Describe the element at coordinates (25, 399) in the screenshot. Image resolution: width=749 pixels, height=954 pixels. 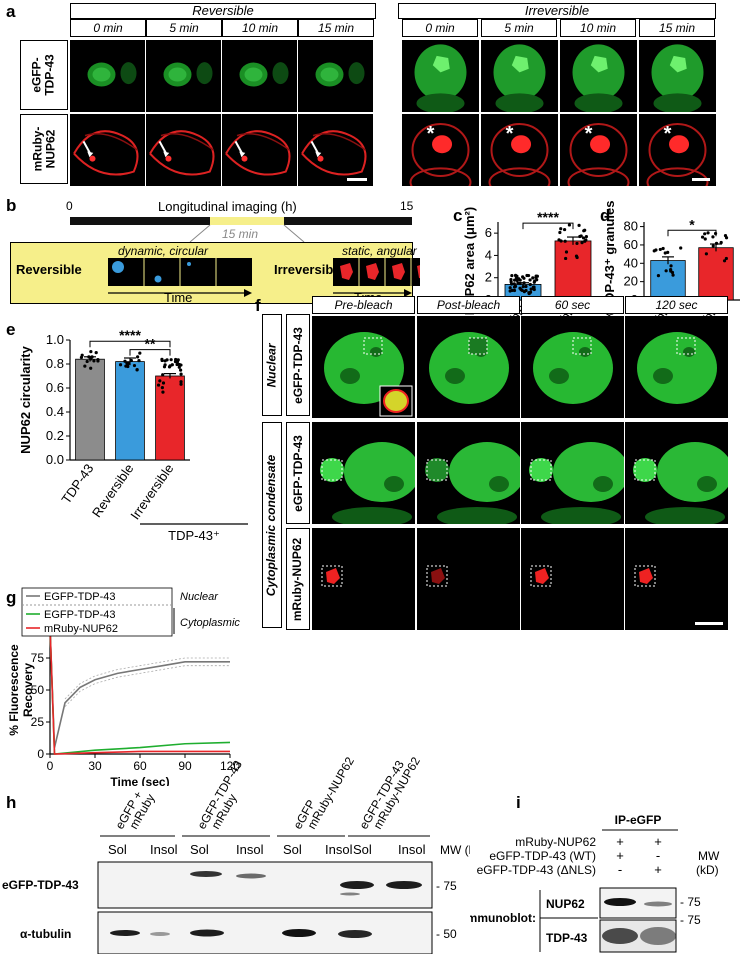
I see `y-axis-label: NUP62 circularity` at that location.